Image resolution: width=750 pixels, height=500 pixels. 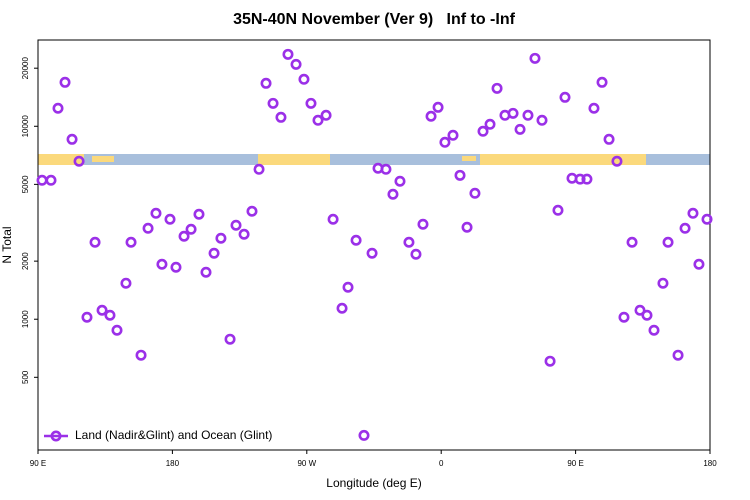 What do you see at coordinates (25, 319) in the screenshot?
I see `y-tick-label: 1000` at bounding box center [25, 319].